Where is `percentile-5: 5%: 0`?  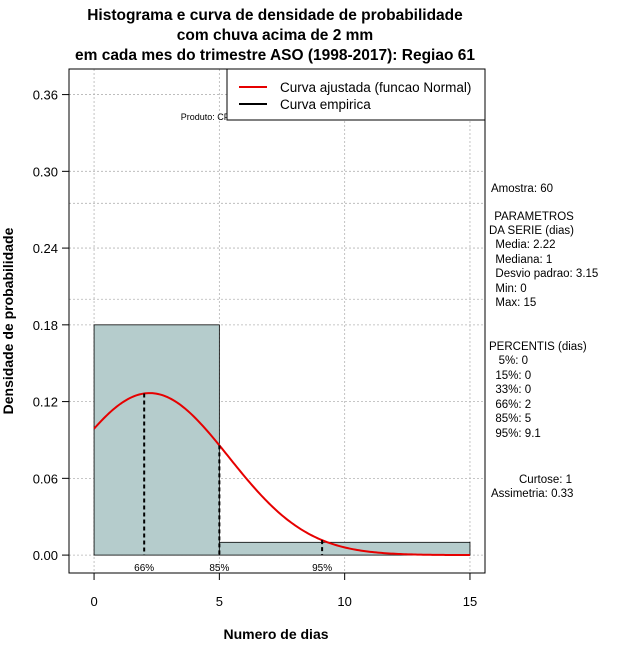 percentile-5: 5%: 0 is located at coordinates (508, 361).